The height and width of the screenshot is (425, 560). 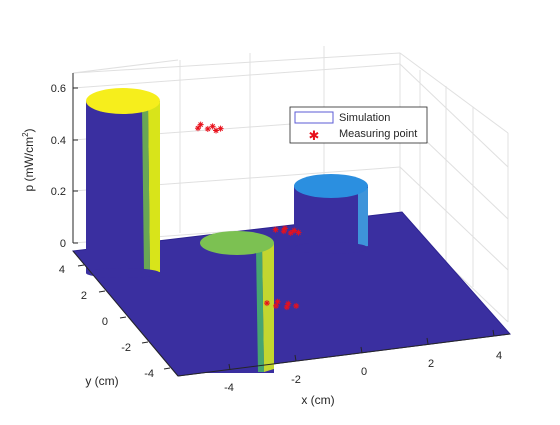 What do you see at coordinates (364, 372) in the screenshot?
I see `x-tick-label: 0` at bounding box center [364, 372].